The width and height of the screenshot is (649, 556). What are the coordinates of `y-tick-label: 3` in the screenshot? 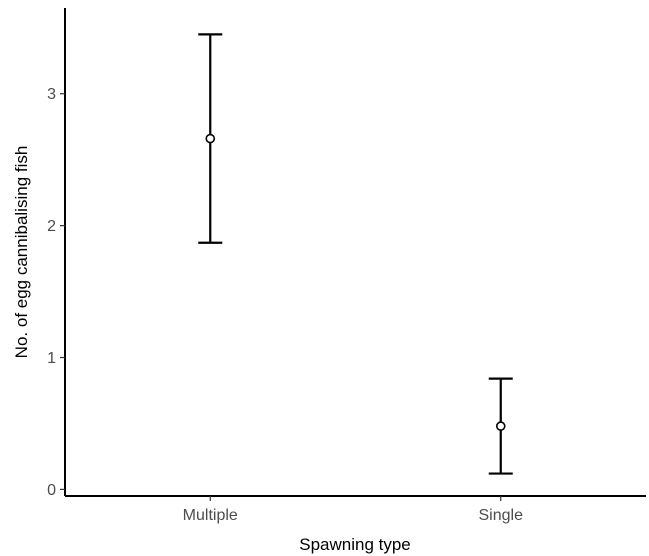 It's located at (51, 94).